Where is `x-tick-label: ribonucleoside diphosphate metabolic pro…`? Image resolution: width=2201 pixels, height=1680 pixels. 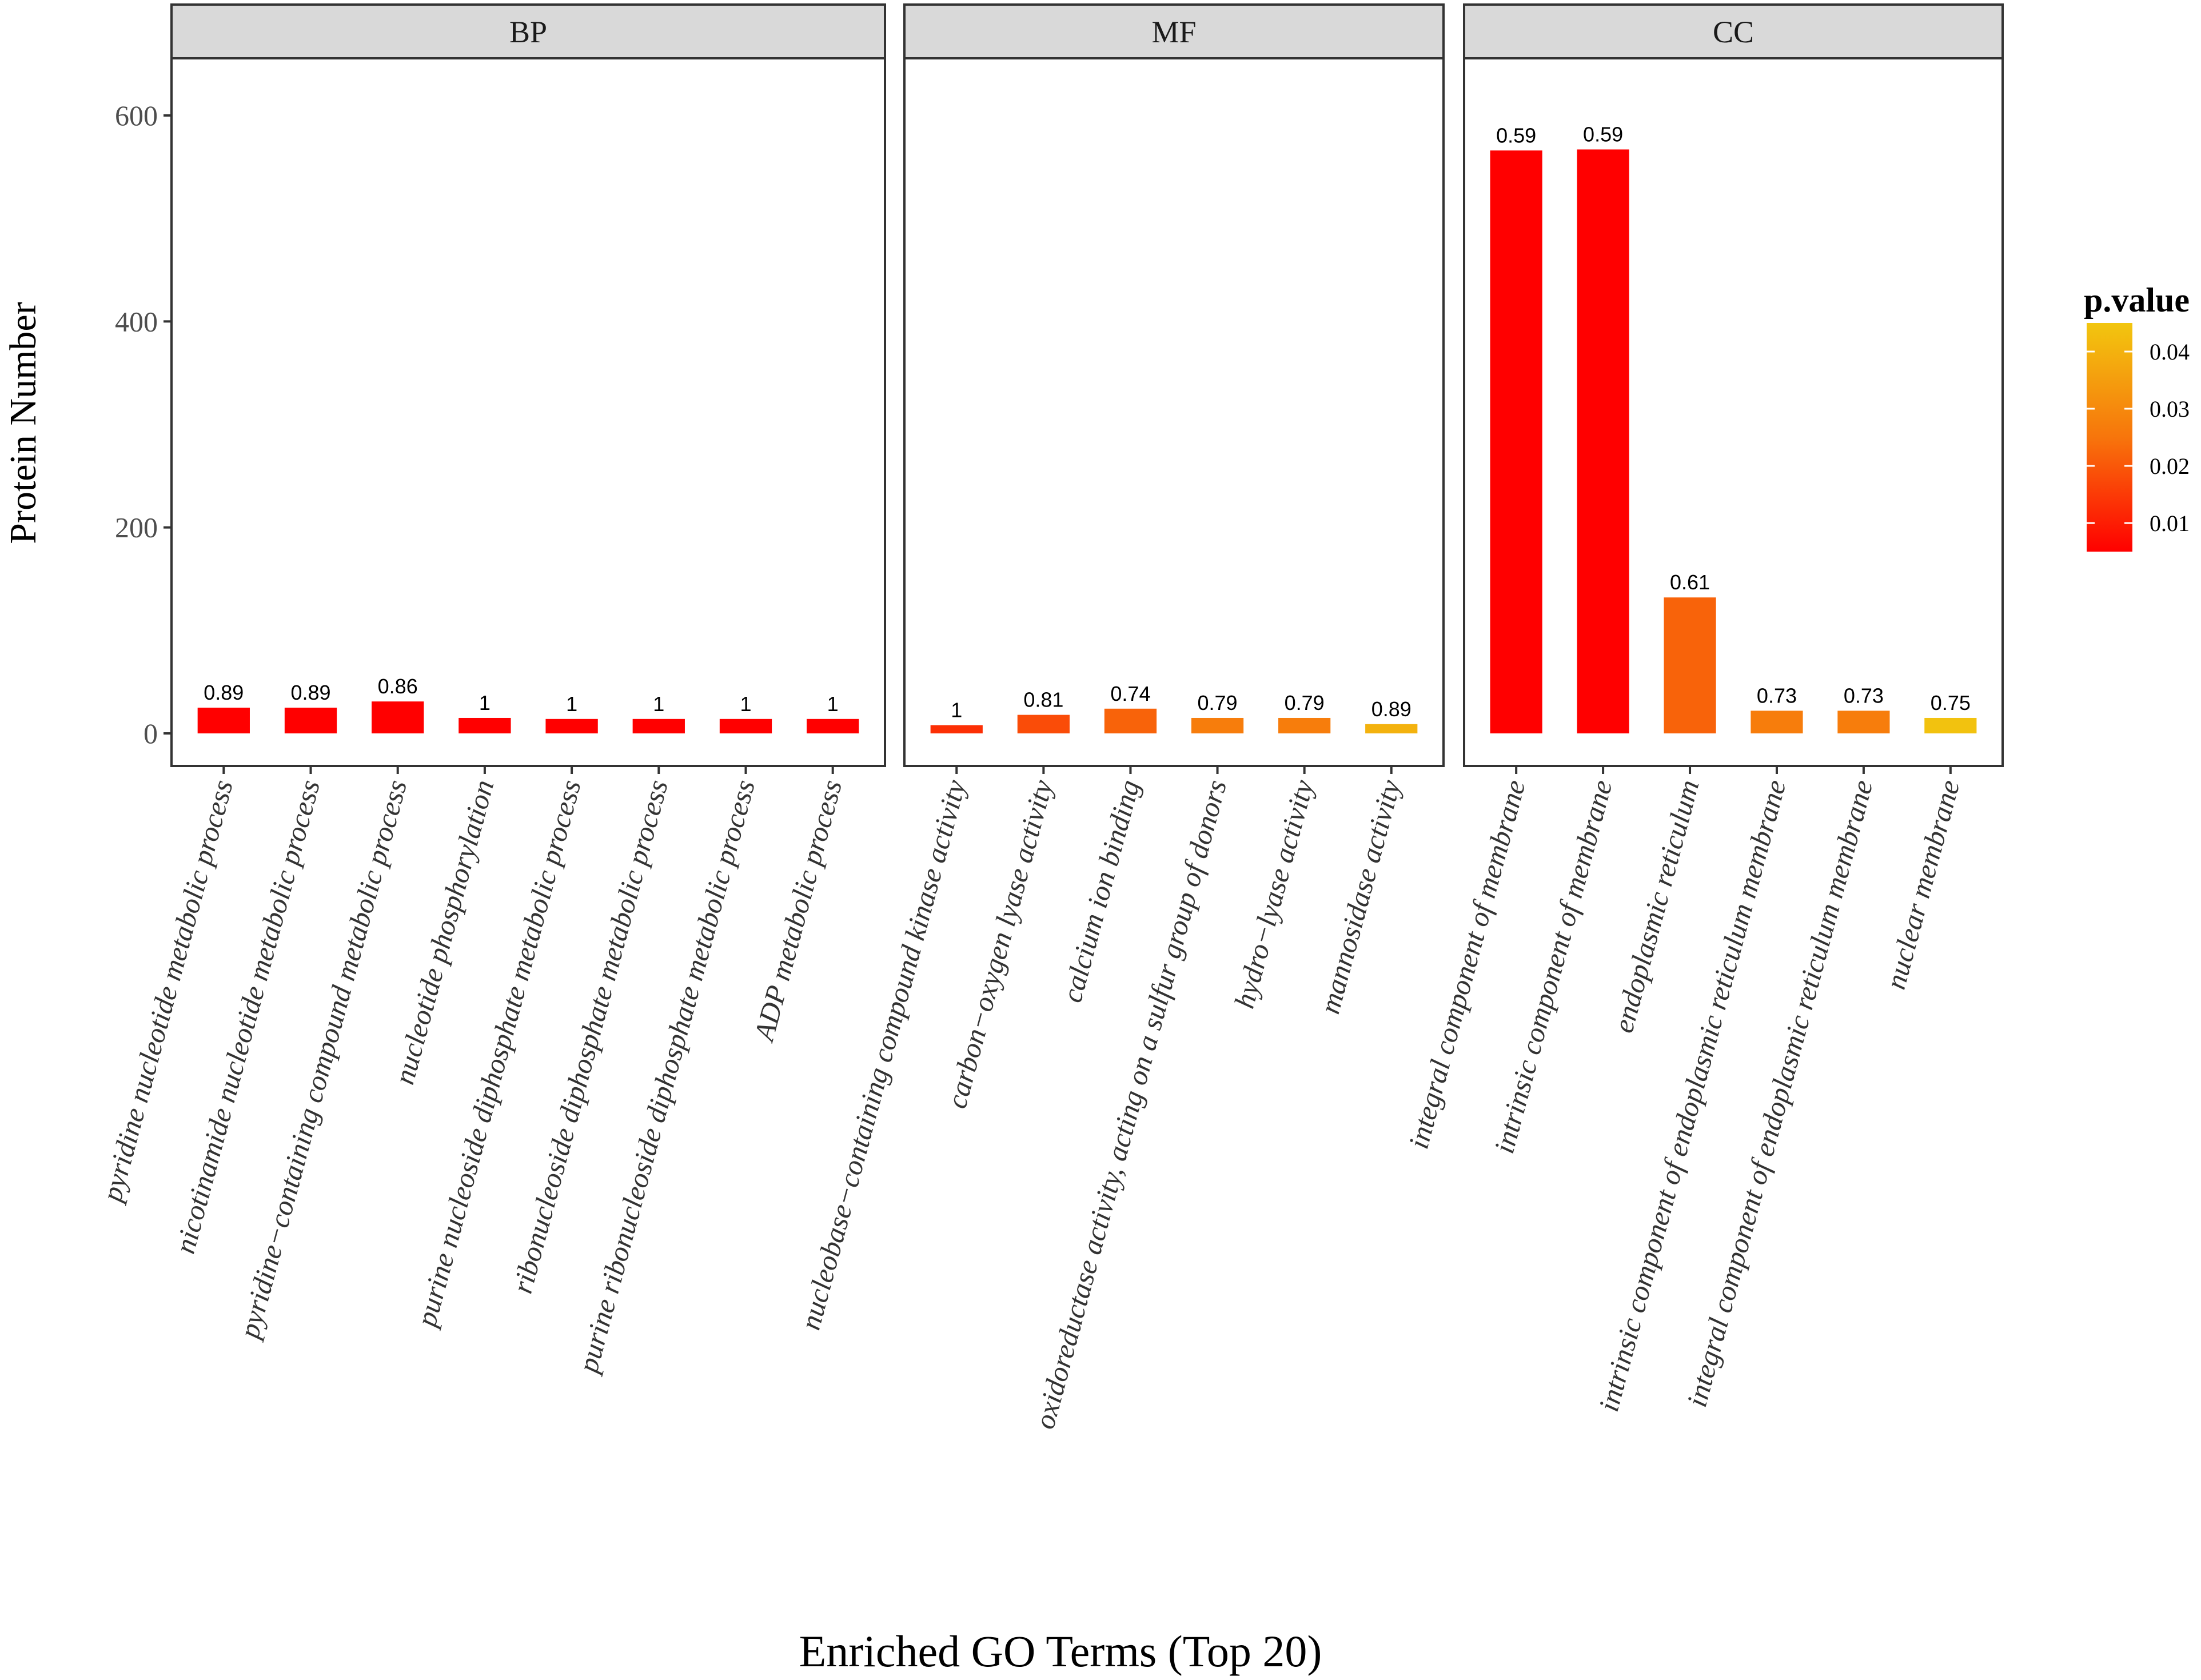
x-tick-label: ribonucleoside diphosphate metabolic pro… is located at coordinates (590, 1036).